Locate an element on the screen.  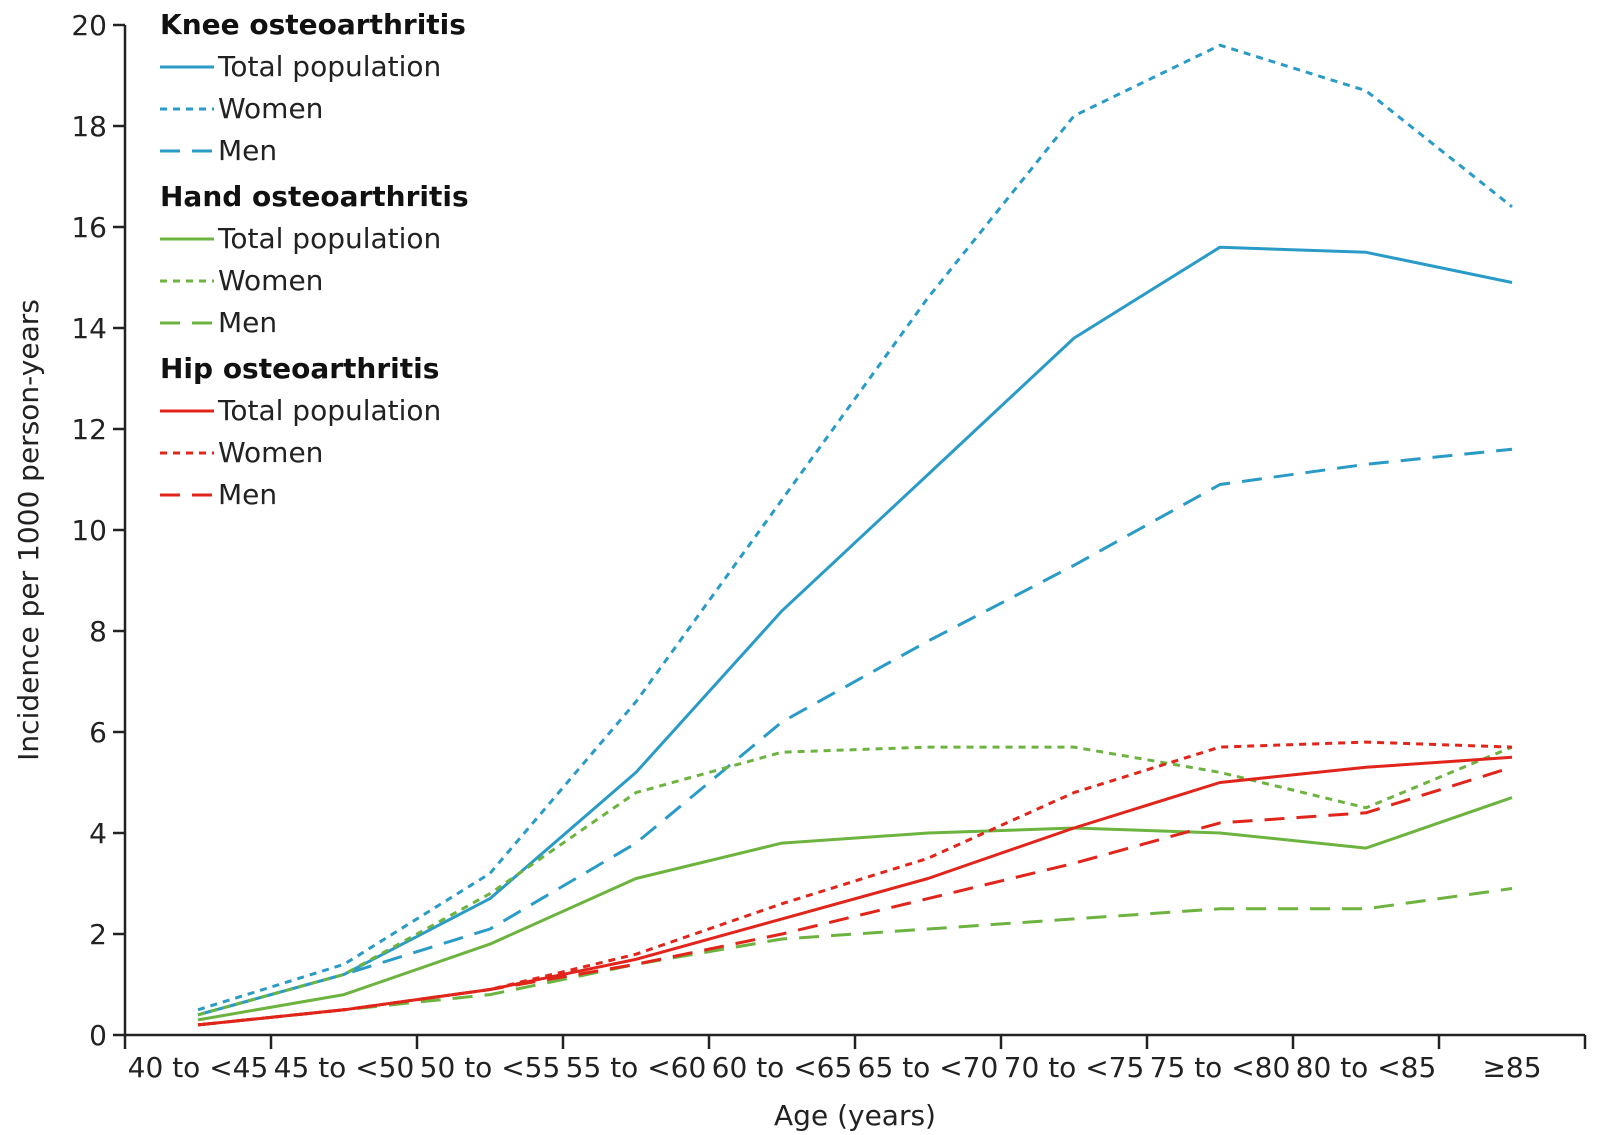
y-axis-title: Incidence per 1000 person-years is located at coordinates (28, 530).